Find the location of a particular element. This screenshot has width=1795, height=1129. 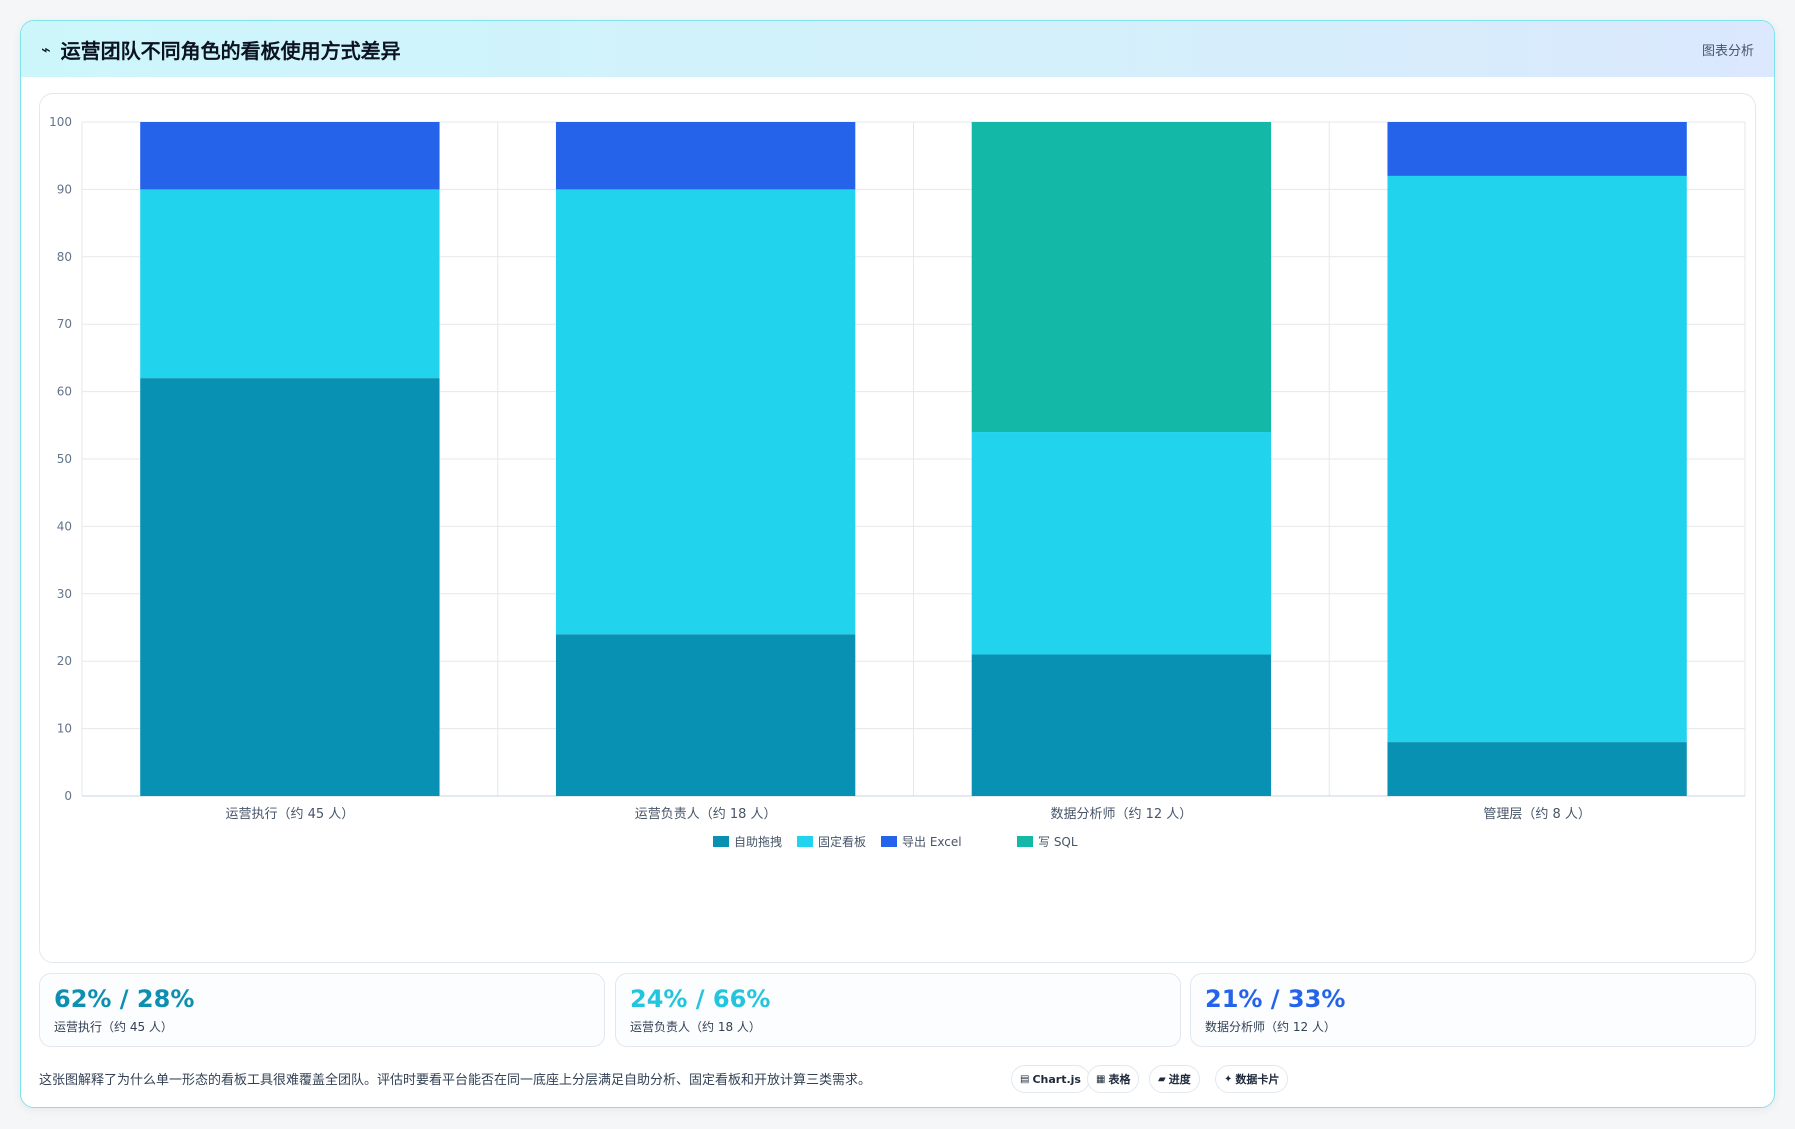

y-tick-label: 80 is located at coordinates (64, 257).